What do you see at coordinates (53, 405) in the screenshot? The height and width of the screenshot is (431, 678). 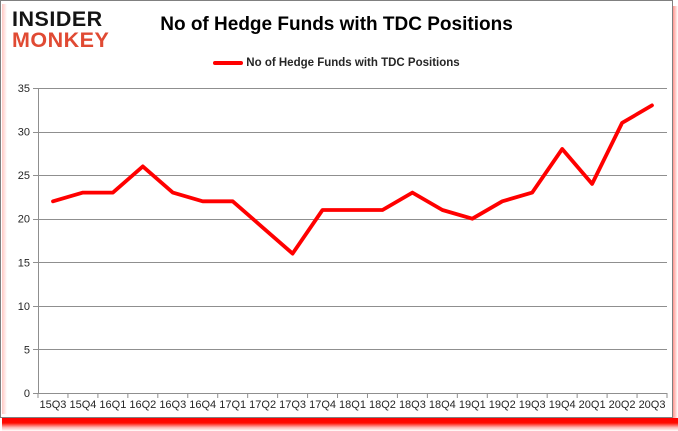 I see `xtick-label-15Q3: 15Q3` at bounding box center [53, 405].